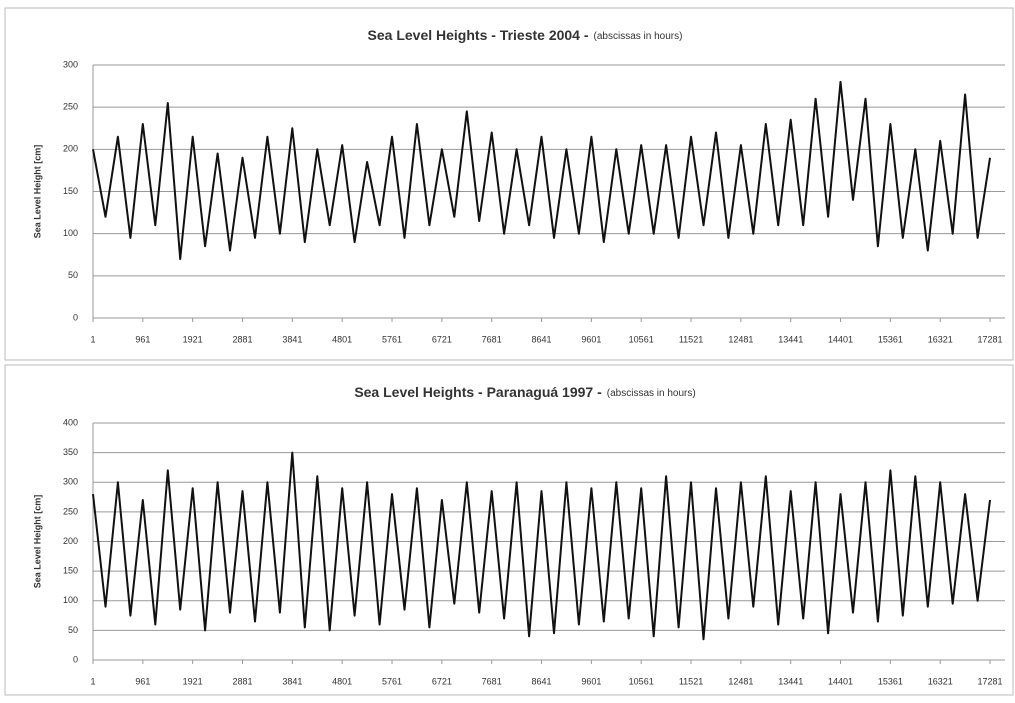 The height and width of the screenshot is (703, 1015). I want to click on title-text: Sea Level Heights - Trieste 2004 -, so click(478, 35).